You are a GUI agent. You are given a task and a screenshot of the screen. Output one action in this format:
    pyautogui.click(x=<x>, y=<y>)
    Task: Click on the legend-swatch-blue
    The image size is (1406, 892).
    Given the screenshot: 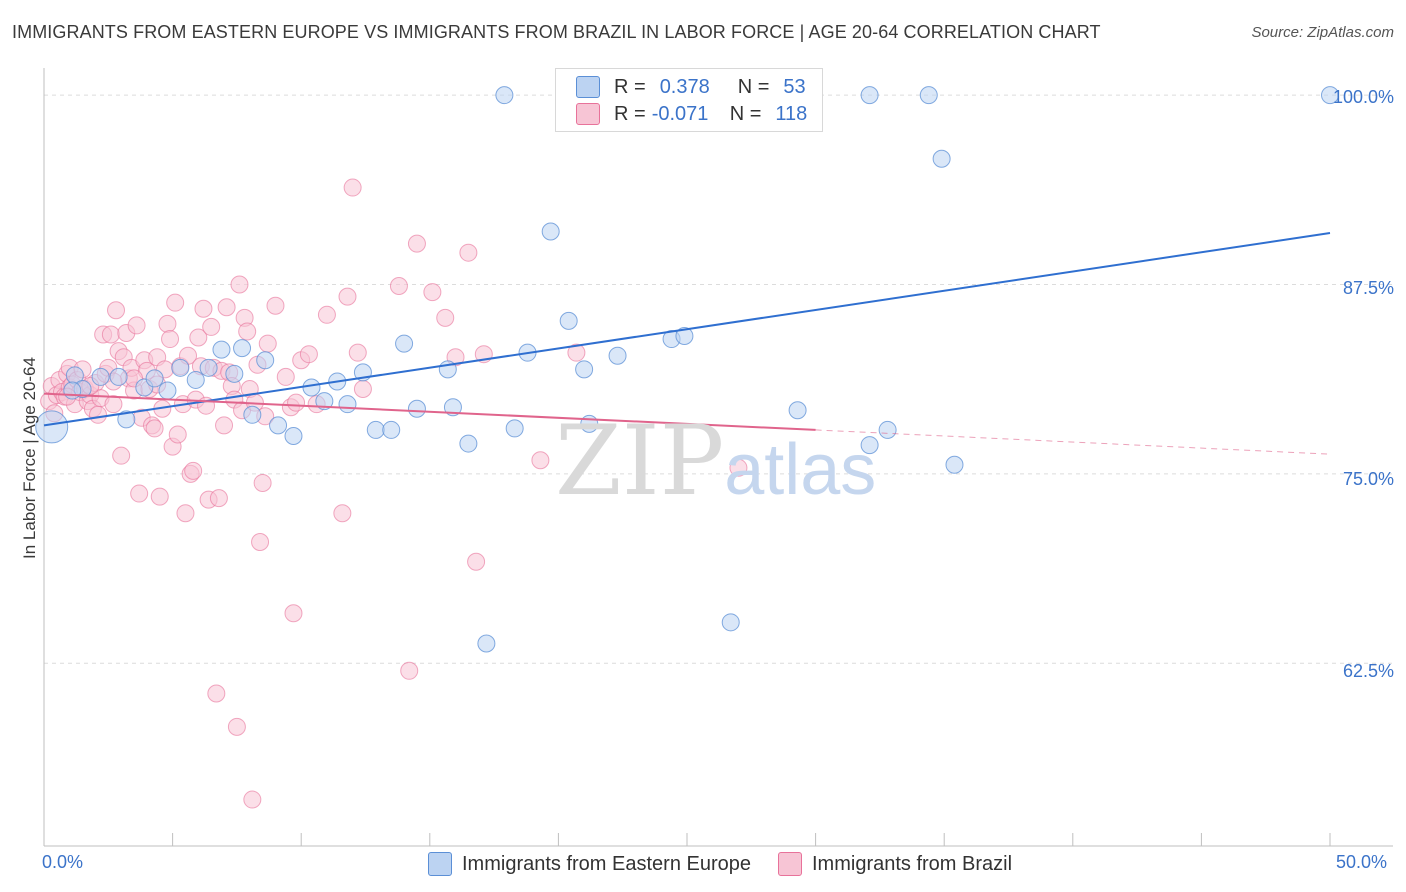 What is the action you would take?
    pyautogui.click(x=588, y=87)
    